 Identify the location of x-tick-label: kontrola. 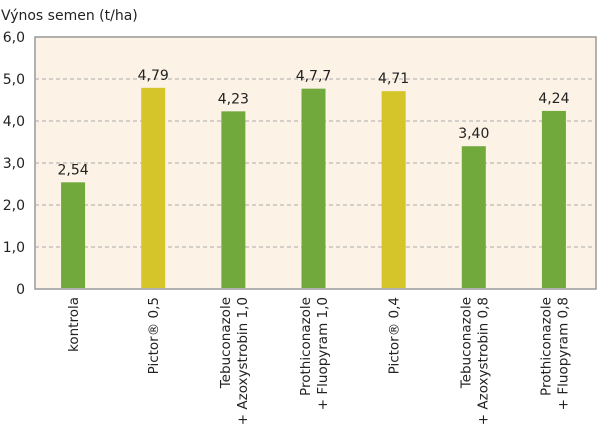
(74, 324).